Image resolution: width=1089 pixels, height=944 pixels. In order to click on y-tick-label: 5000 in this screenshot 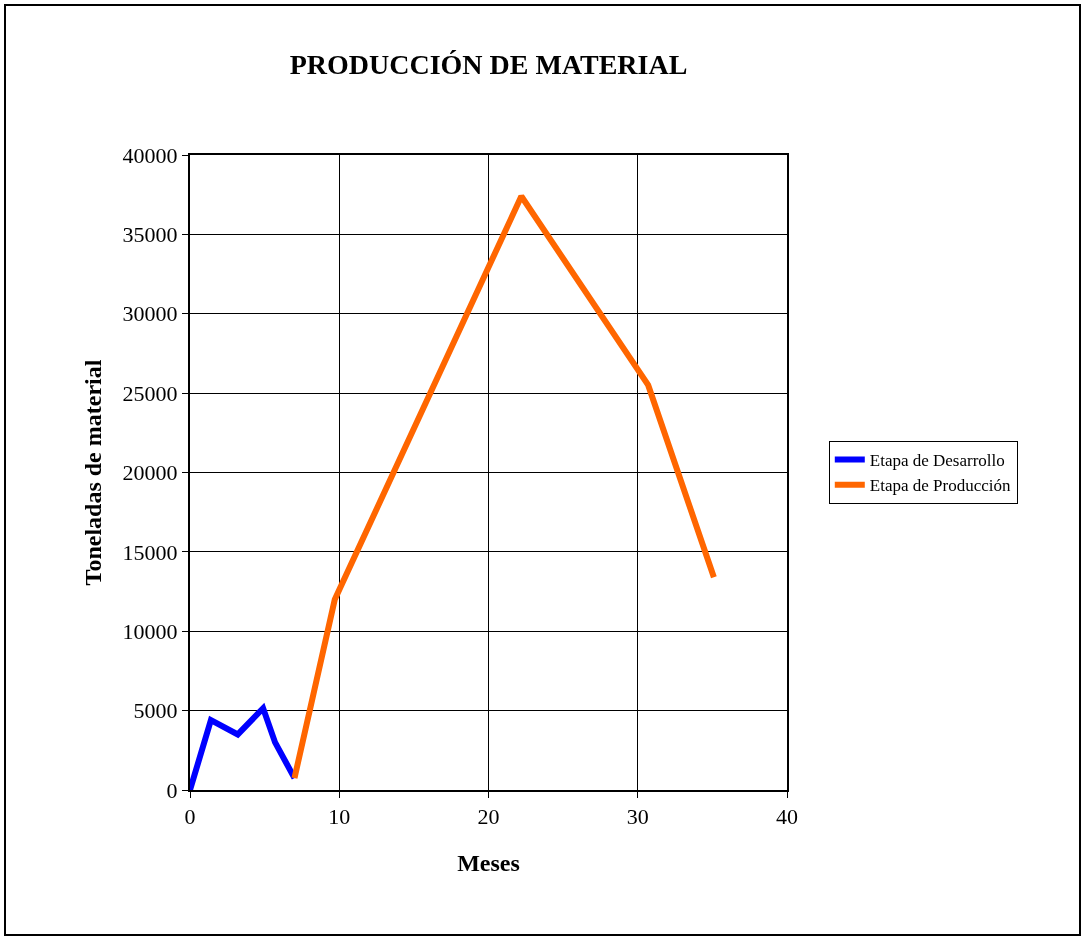, I will do `click(155, 711)`.